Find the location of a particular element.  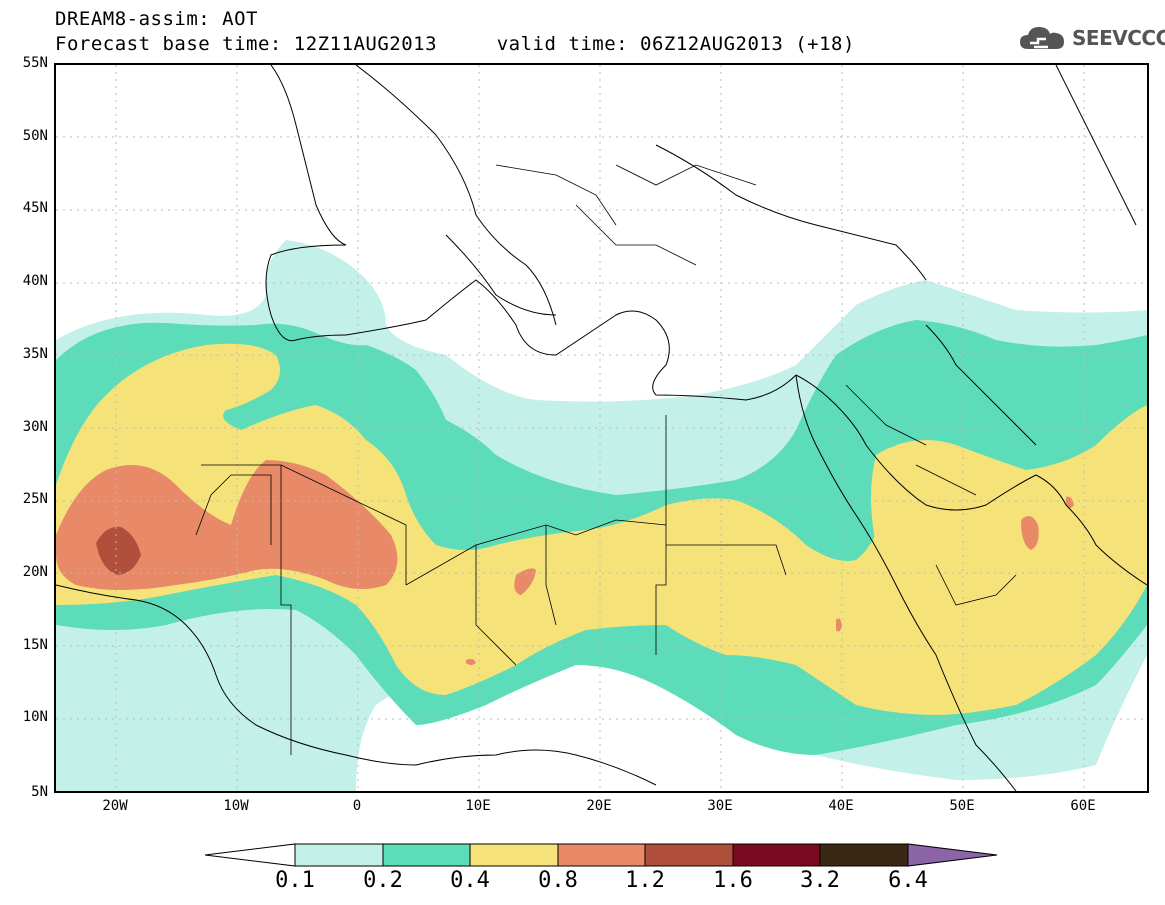

lat-label: 25N is located at coordinates (35, 499).